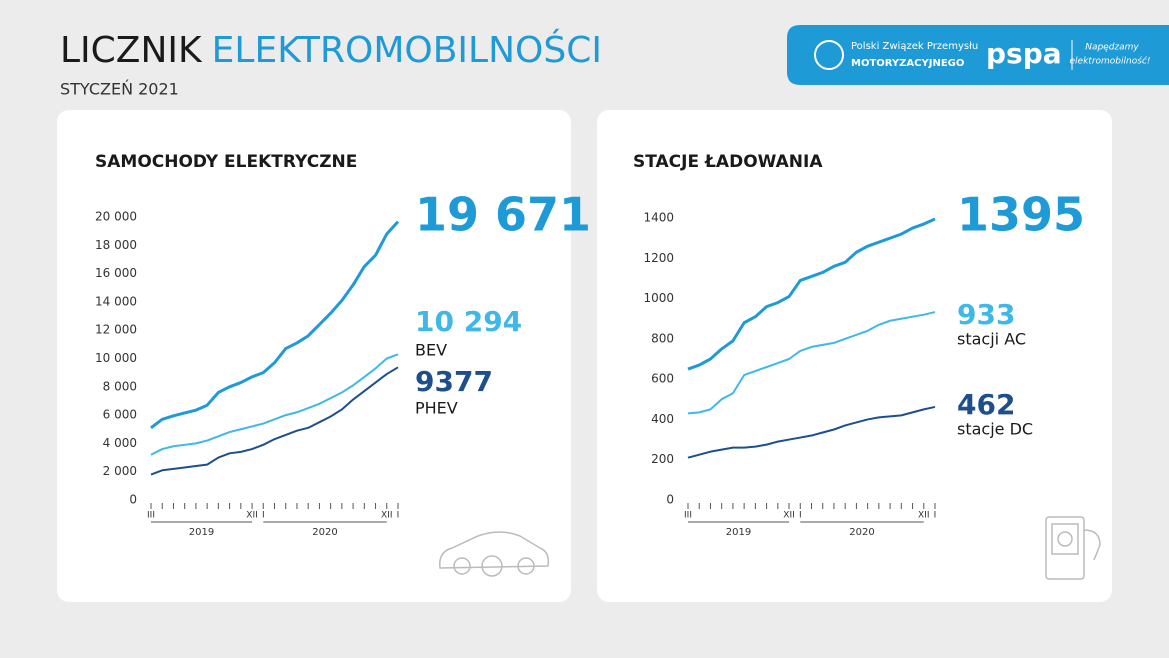  I want to click on y-tick-label: 400, so click(662, 419).